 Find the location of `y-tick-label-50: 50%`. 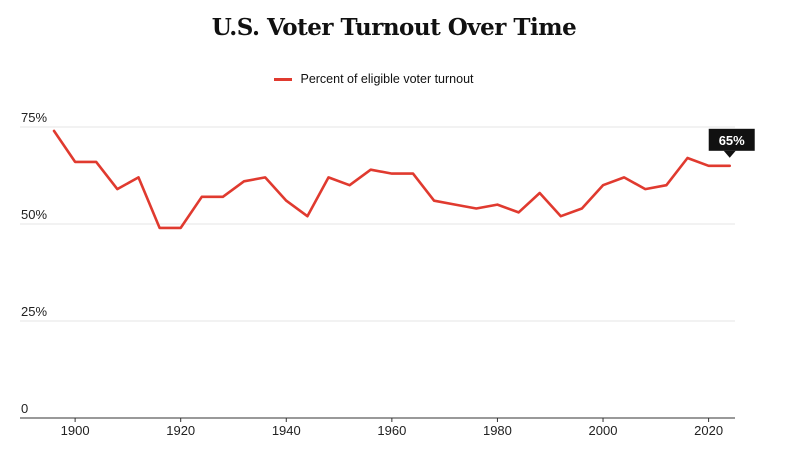

y-tick-label-50: 50% is located at coordinates (34, 214).